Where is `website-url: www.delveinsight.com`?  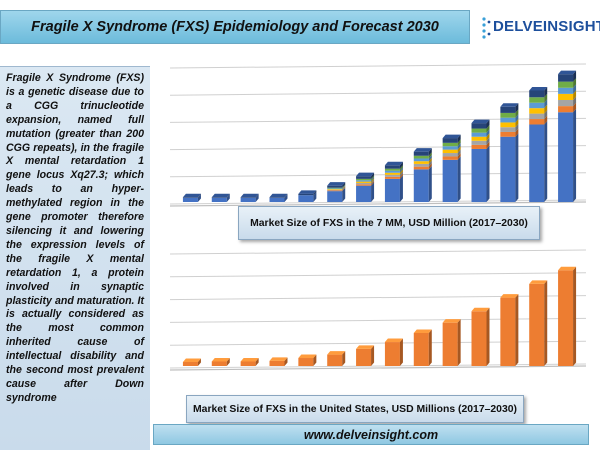 website-url: www.delveinsight.com is located at coordinates (371, 434).